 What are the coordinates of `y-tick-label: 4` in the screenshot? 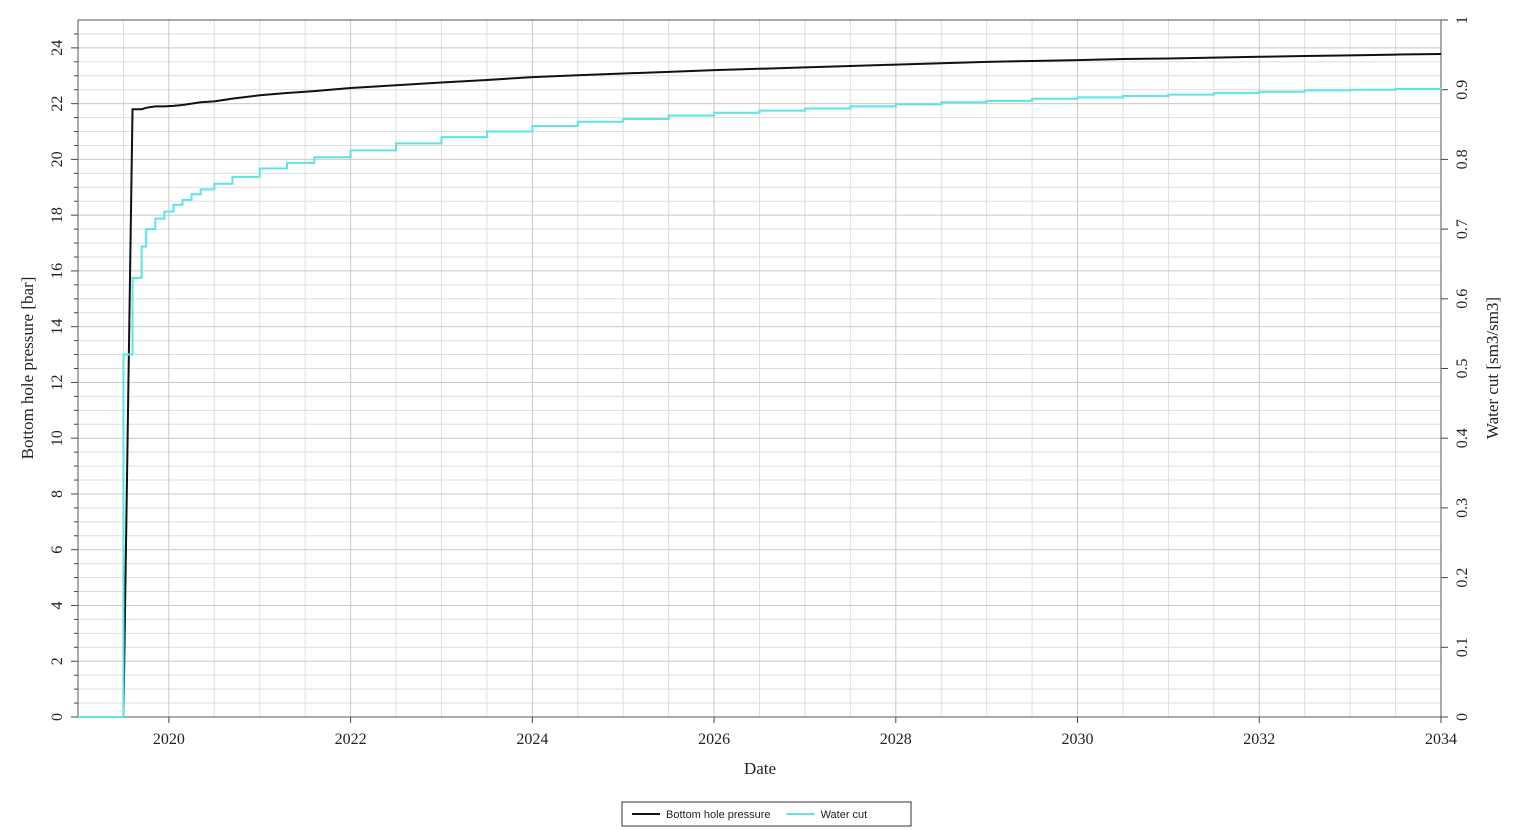 It's located at (57, 605).